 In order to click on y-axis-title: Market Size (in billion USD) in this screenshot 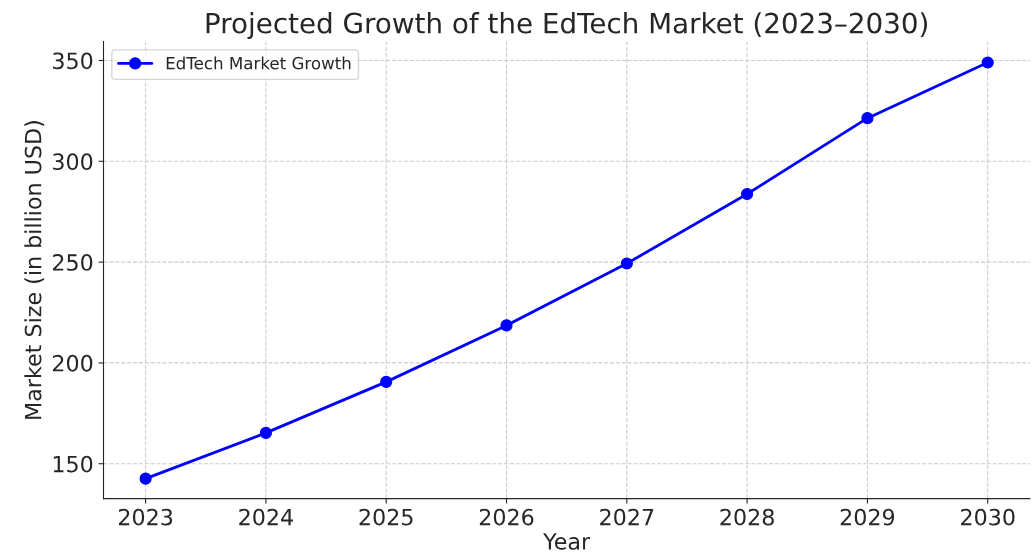, I will do `click(34, 270)`.